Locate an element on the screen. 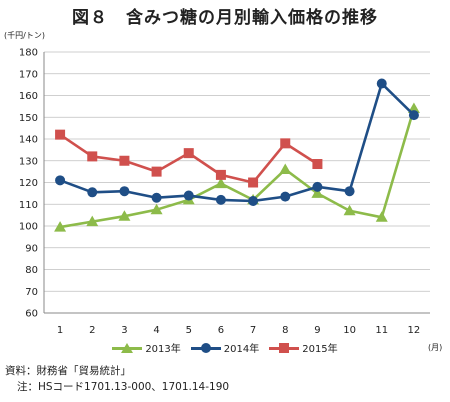 Image resolution: width=450 pixels, height=402 pixels. legend-swatch-2014 is located at coordinates (205, 348).